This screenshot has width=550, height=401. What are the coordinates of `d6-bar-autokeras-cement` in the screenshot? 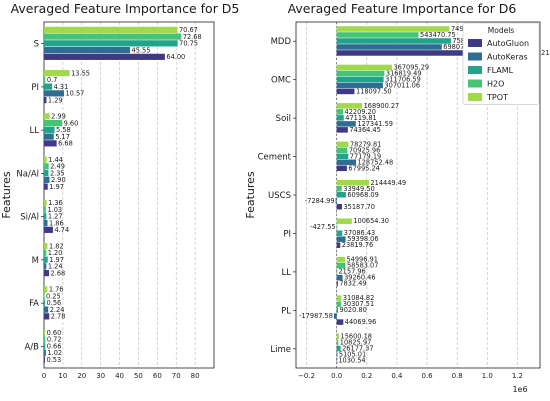 It's located at (346, 162).